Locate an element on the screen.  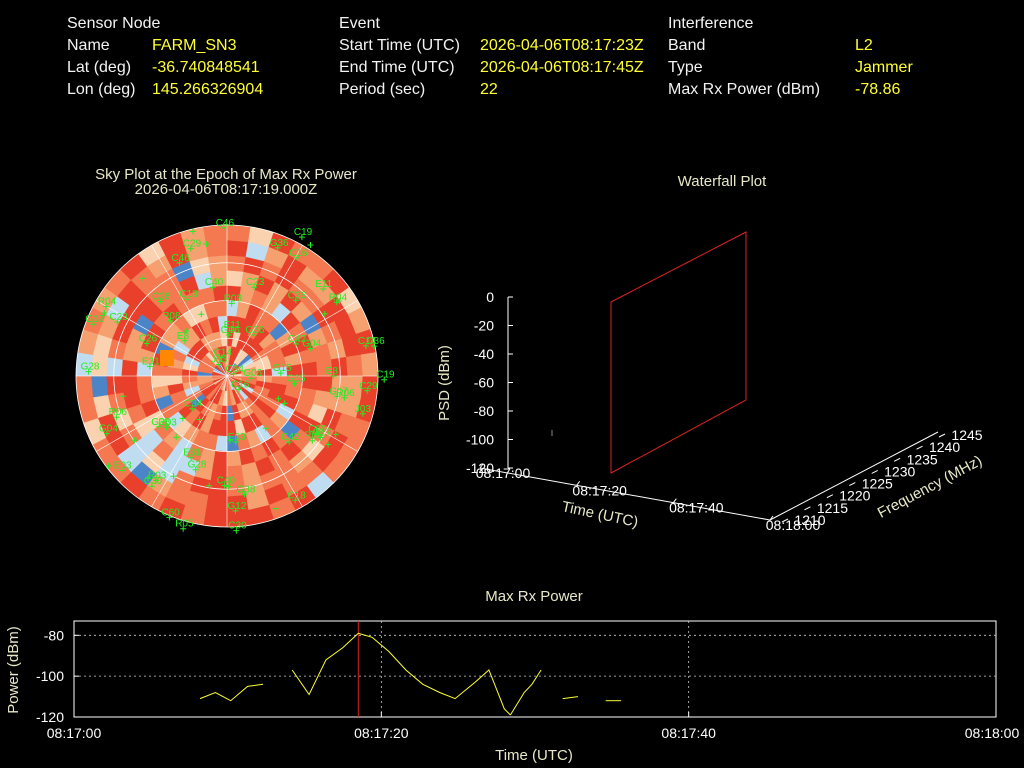
satellite-label: G36 is located at coordinates (279, 243).